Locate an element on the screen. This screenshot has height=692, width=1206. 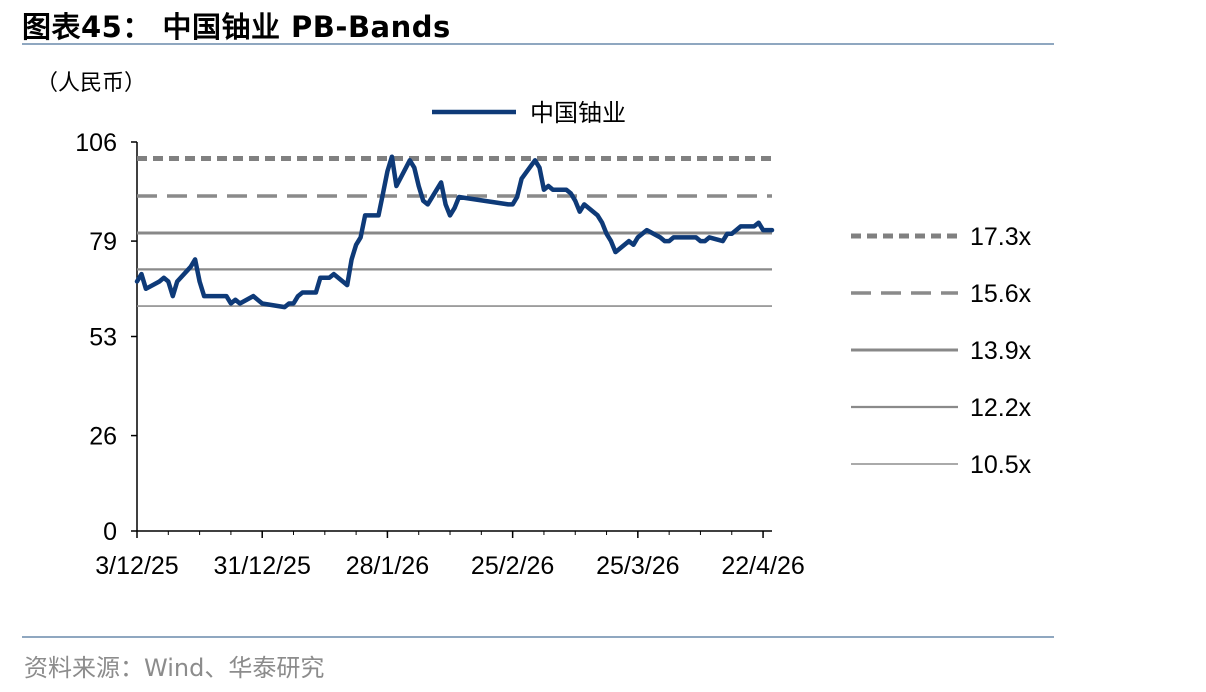
footer-divider is located at coordinates (538, 637).